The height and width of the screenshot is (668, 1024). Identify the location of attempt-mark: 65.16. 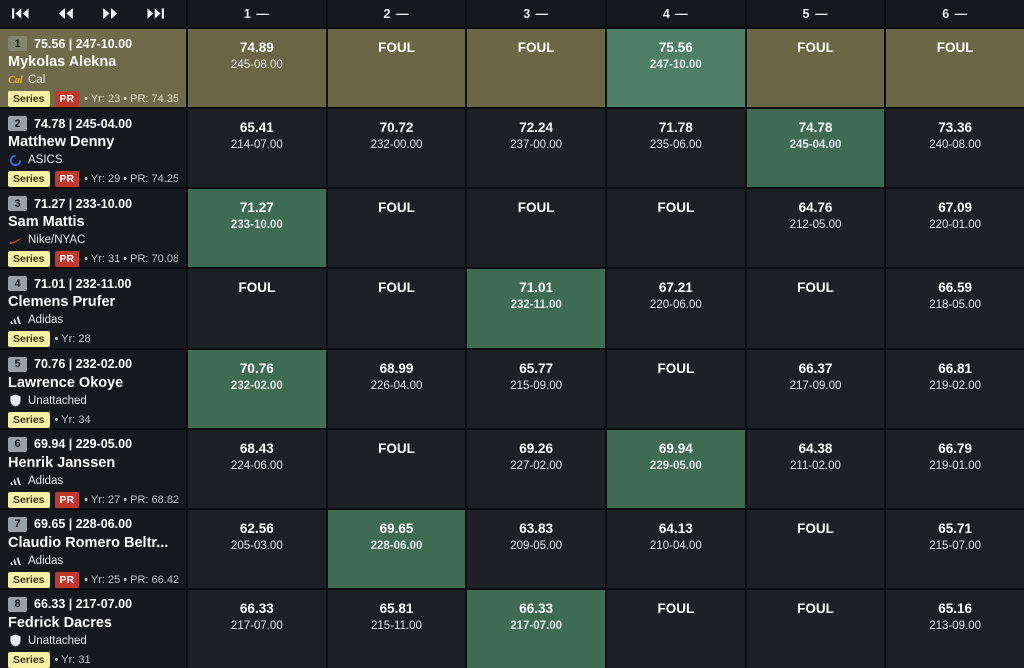
(955, 608).